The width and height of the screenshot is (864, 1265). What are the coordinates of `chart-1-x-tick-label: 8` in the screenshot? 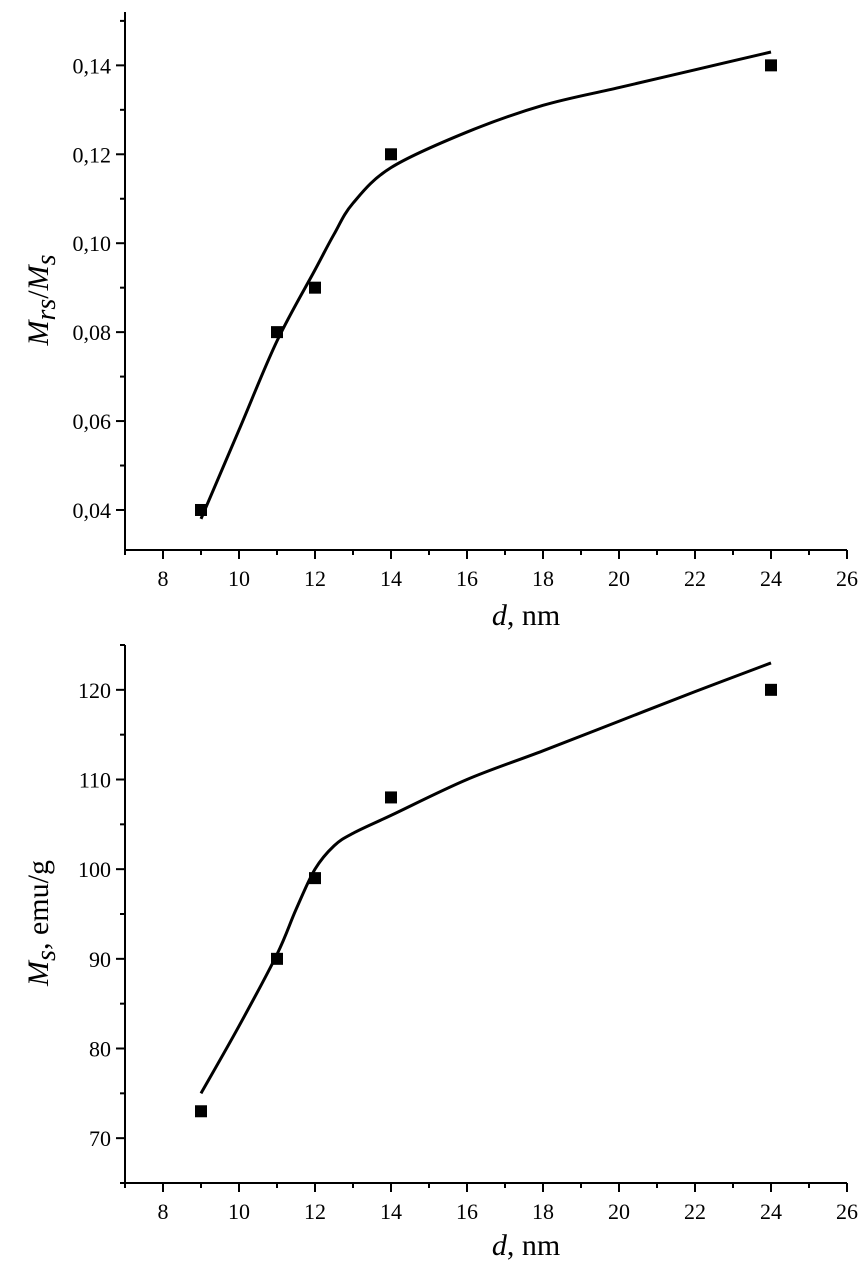 It's located at (163, 578).